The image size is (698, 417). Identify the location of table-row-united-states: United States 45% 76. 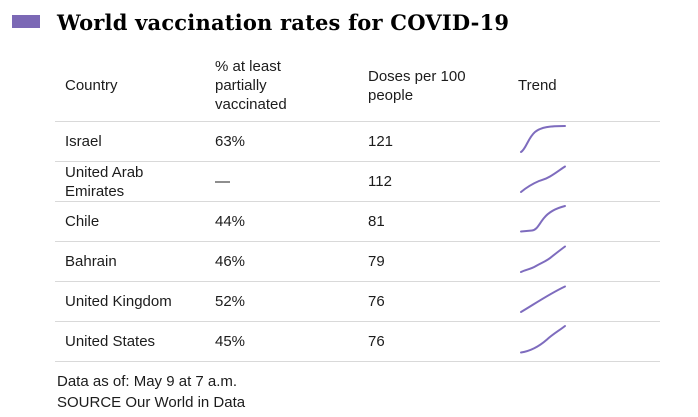
(357, 342).